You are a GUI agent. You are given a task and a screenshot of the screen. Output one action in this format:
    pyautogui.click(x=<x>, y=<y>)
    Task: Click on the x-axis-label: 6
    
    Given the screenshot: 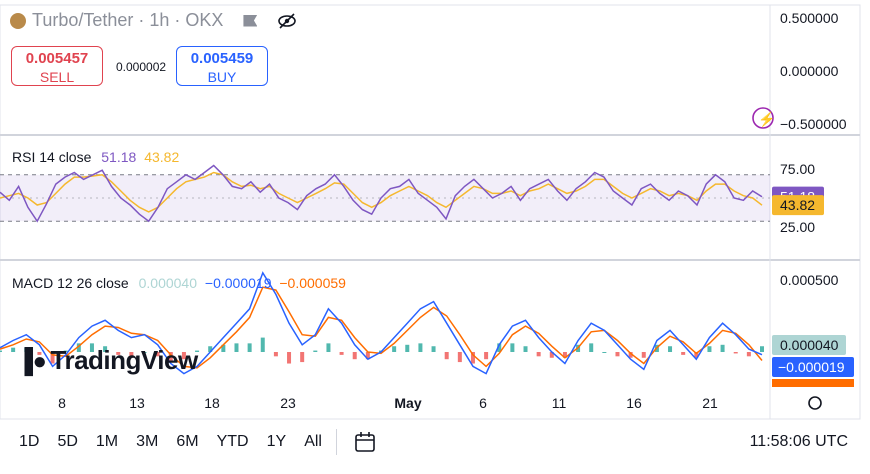 What is the action you would take?
    pyautogui.click(x=483, y=403)
    